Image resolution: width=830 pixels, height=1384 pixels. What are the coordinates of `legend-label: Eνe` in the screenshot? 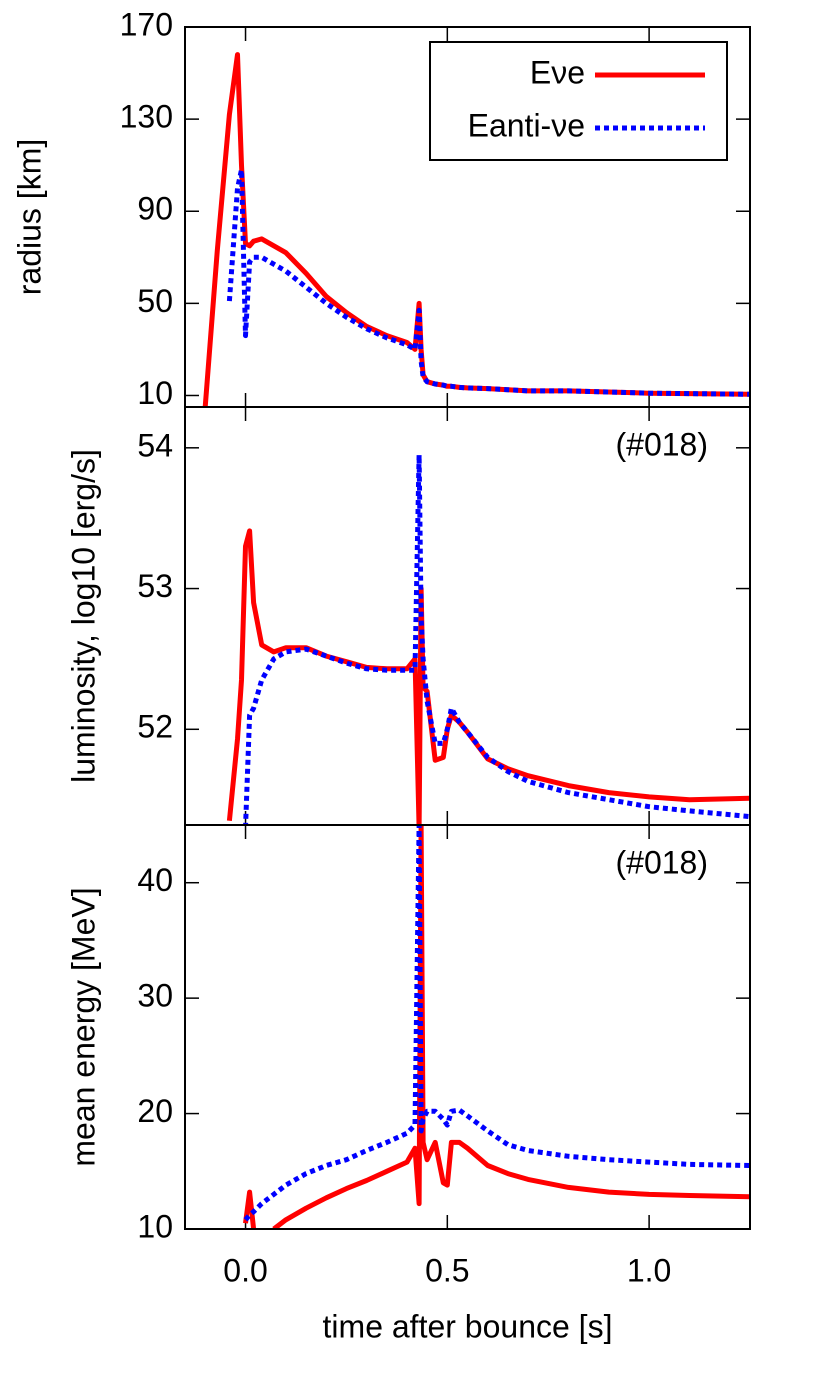 It's located at (557, 72).